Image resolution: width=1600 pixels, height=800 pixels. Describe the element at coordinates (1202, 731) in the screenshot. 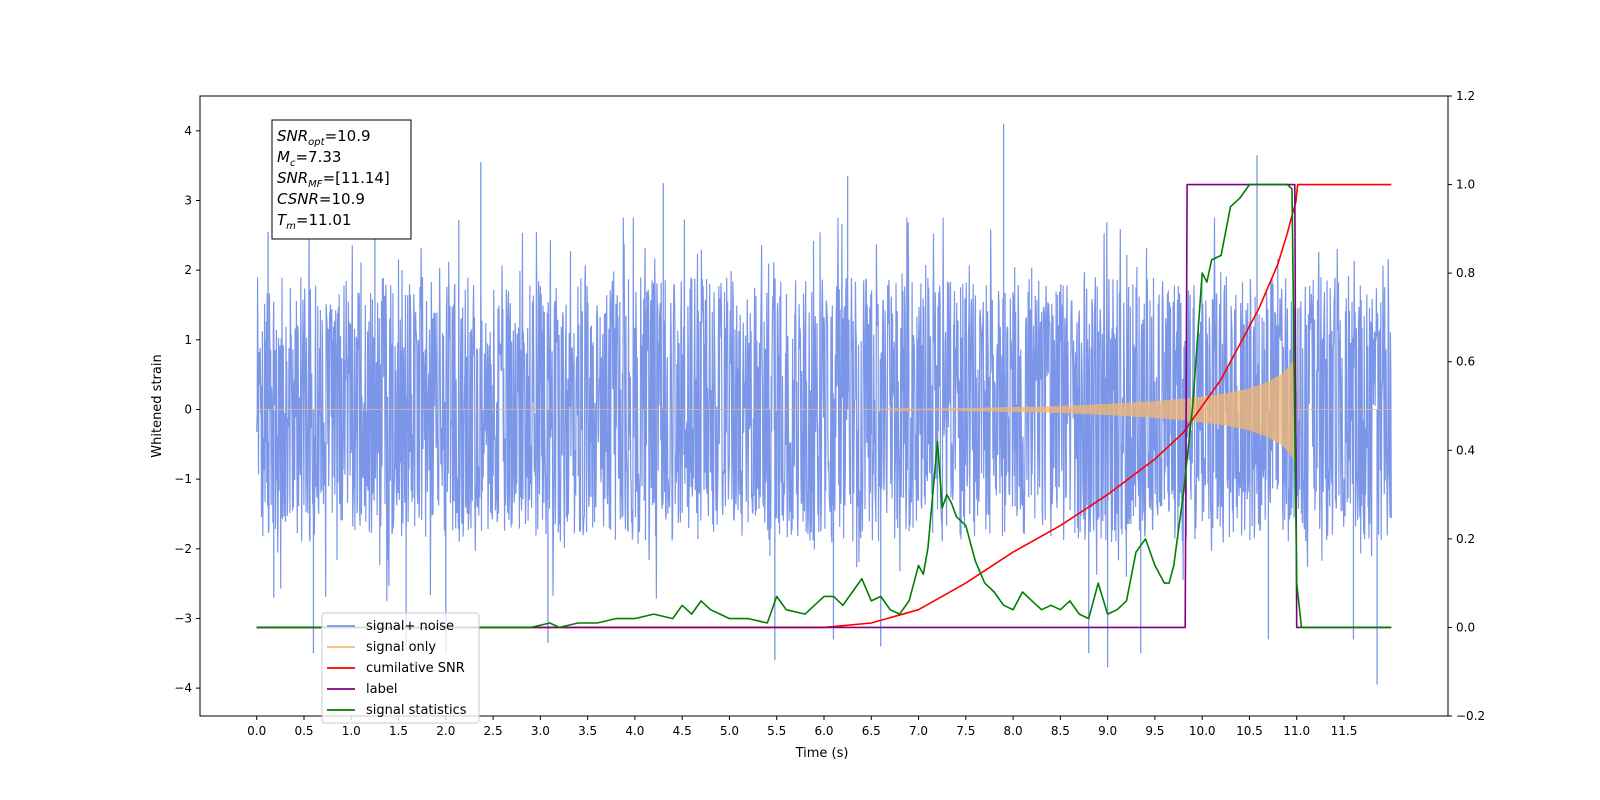

I see `x-tick-label: 10.0` at that location.